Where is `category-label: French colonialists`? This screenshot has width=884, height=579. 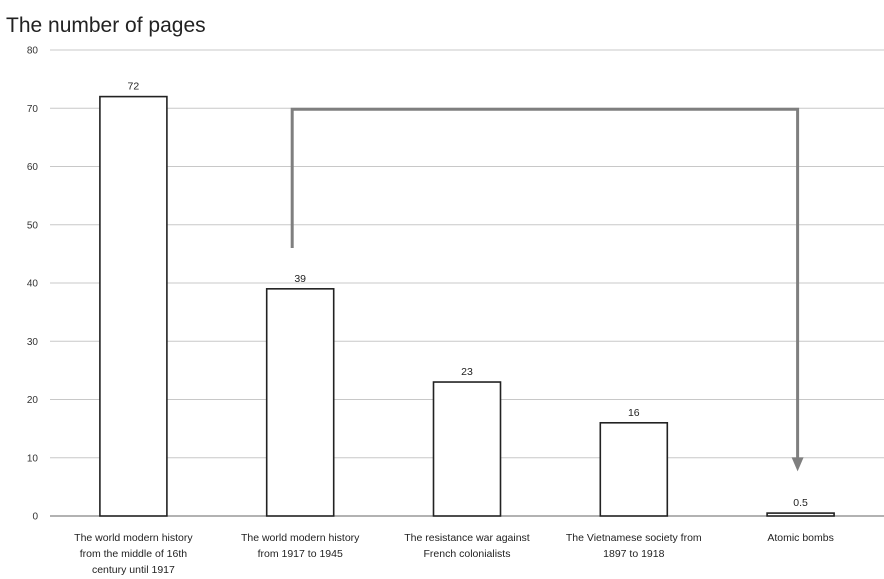 category-label: French colonialists is located at coordinates (467, 554).